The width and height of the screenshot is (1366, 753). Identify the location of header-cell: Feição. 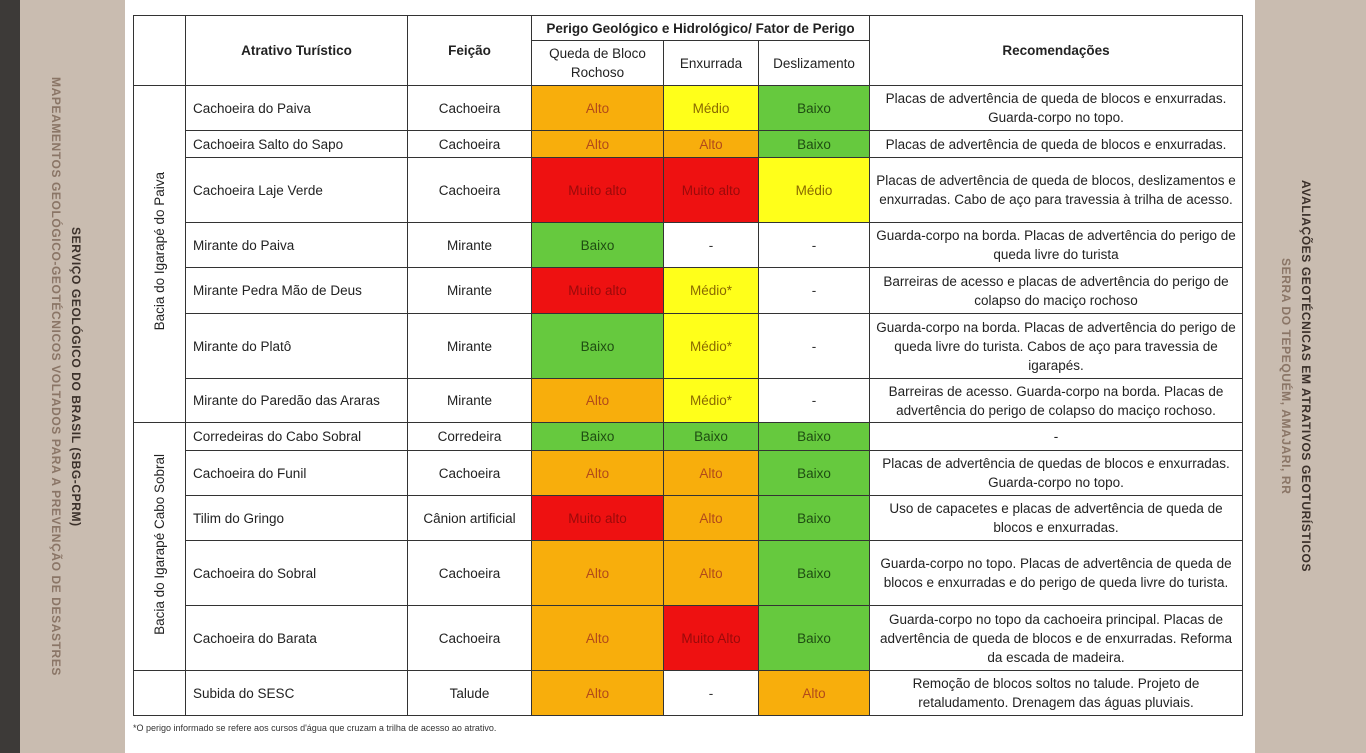
(469, 50).